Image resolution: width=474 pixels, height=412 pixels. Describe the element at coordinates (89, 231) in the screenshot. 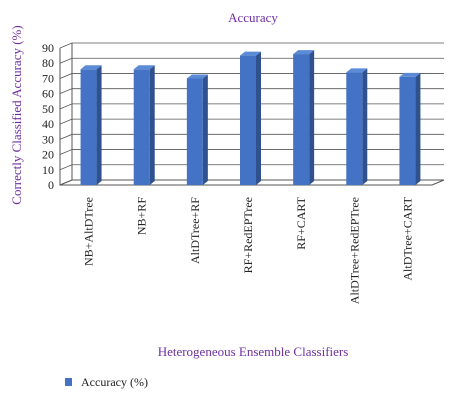

I see `x-tick-label: NB+AltDTree` at that location.